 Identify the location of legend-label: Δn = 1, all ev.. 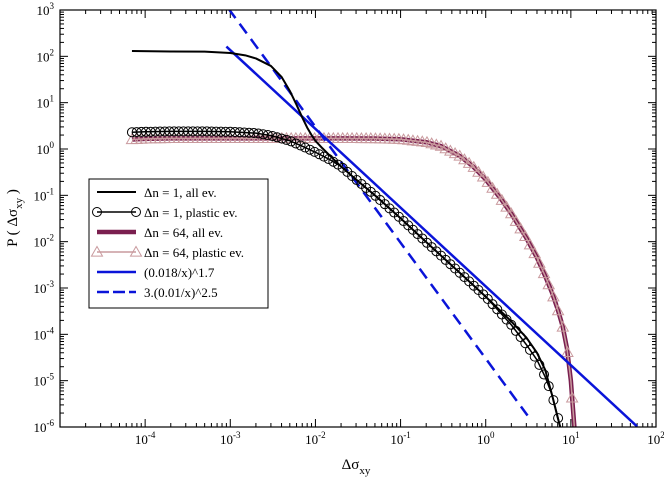
(180, 192).